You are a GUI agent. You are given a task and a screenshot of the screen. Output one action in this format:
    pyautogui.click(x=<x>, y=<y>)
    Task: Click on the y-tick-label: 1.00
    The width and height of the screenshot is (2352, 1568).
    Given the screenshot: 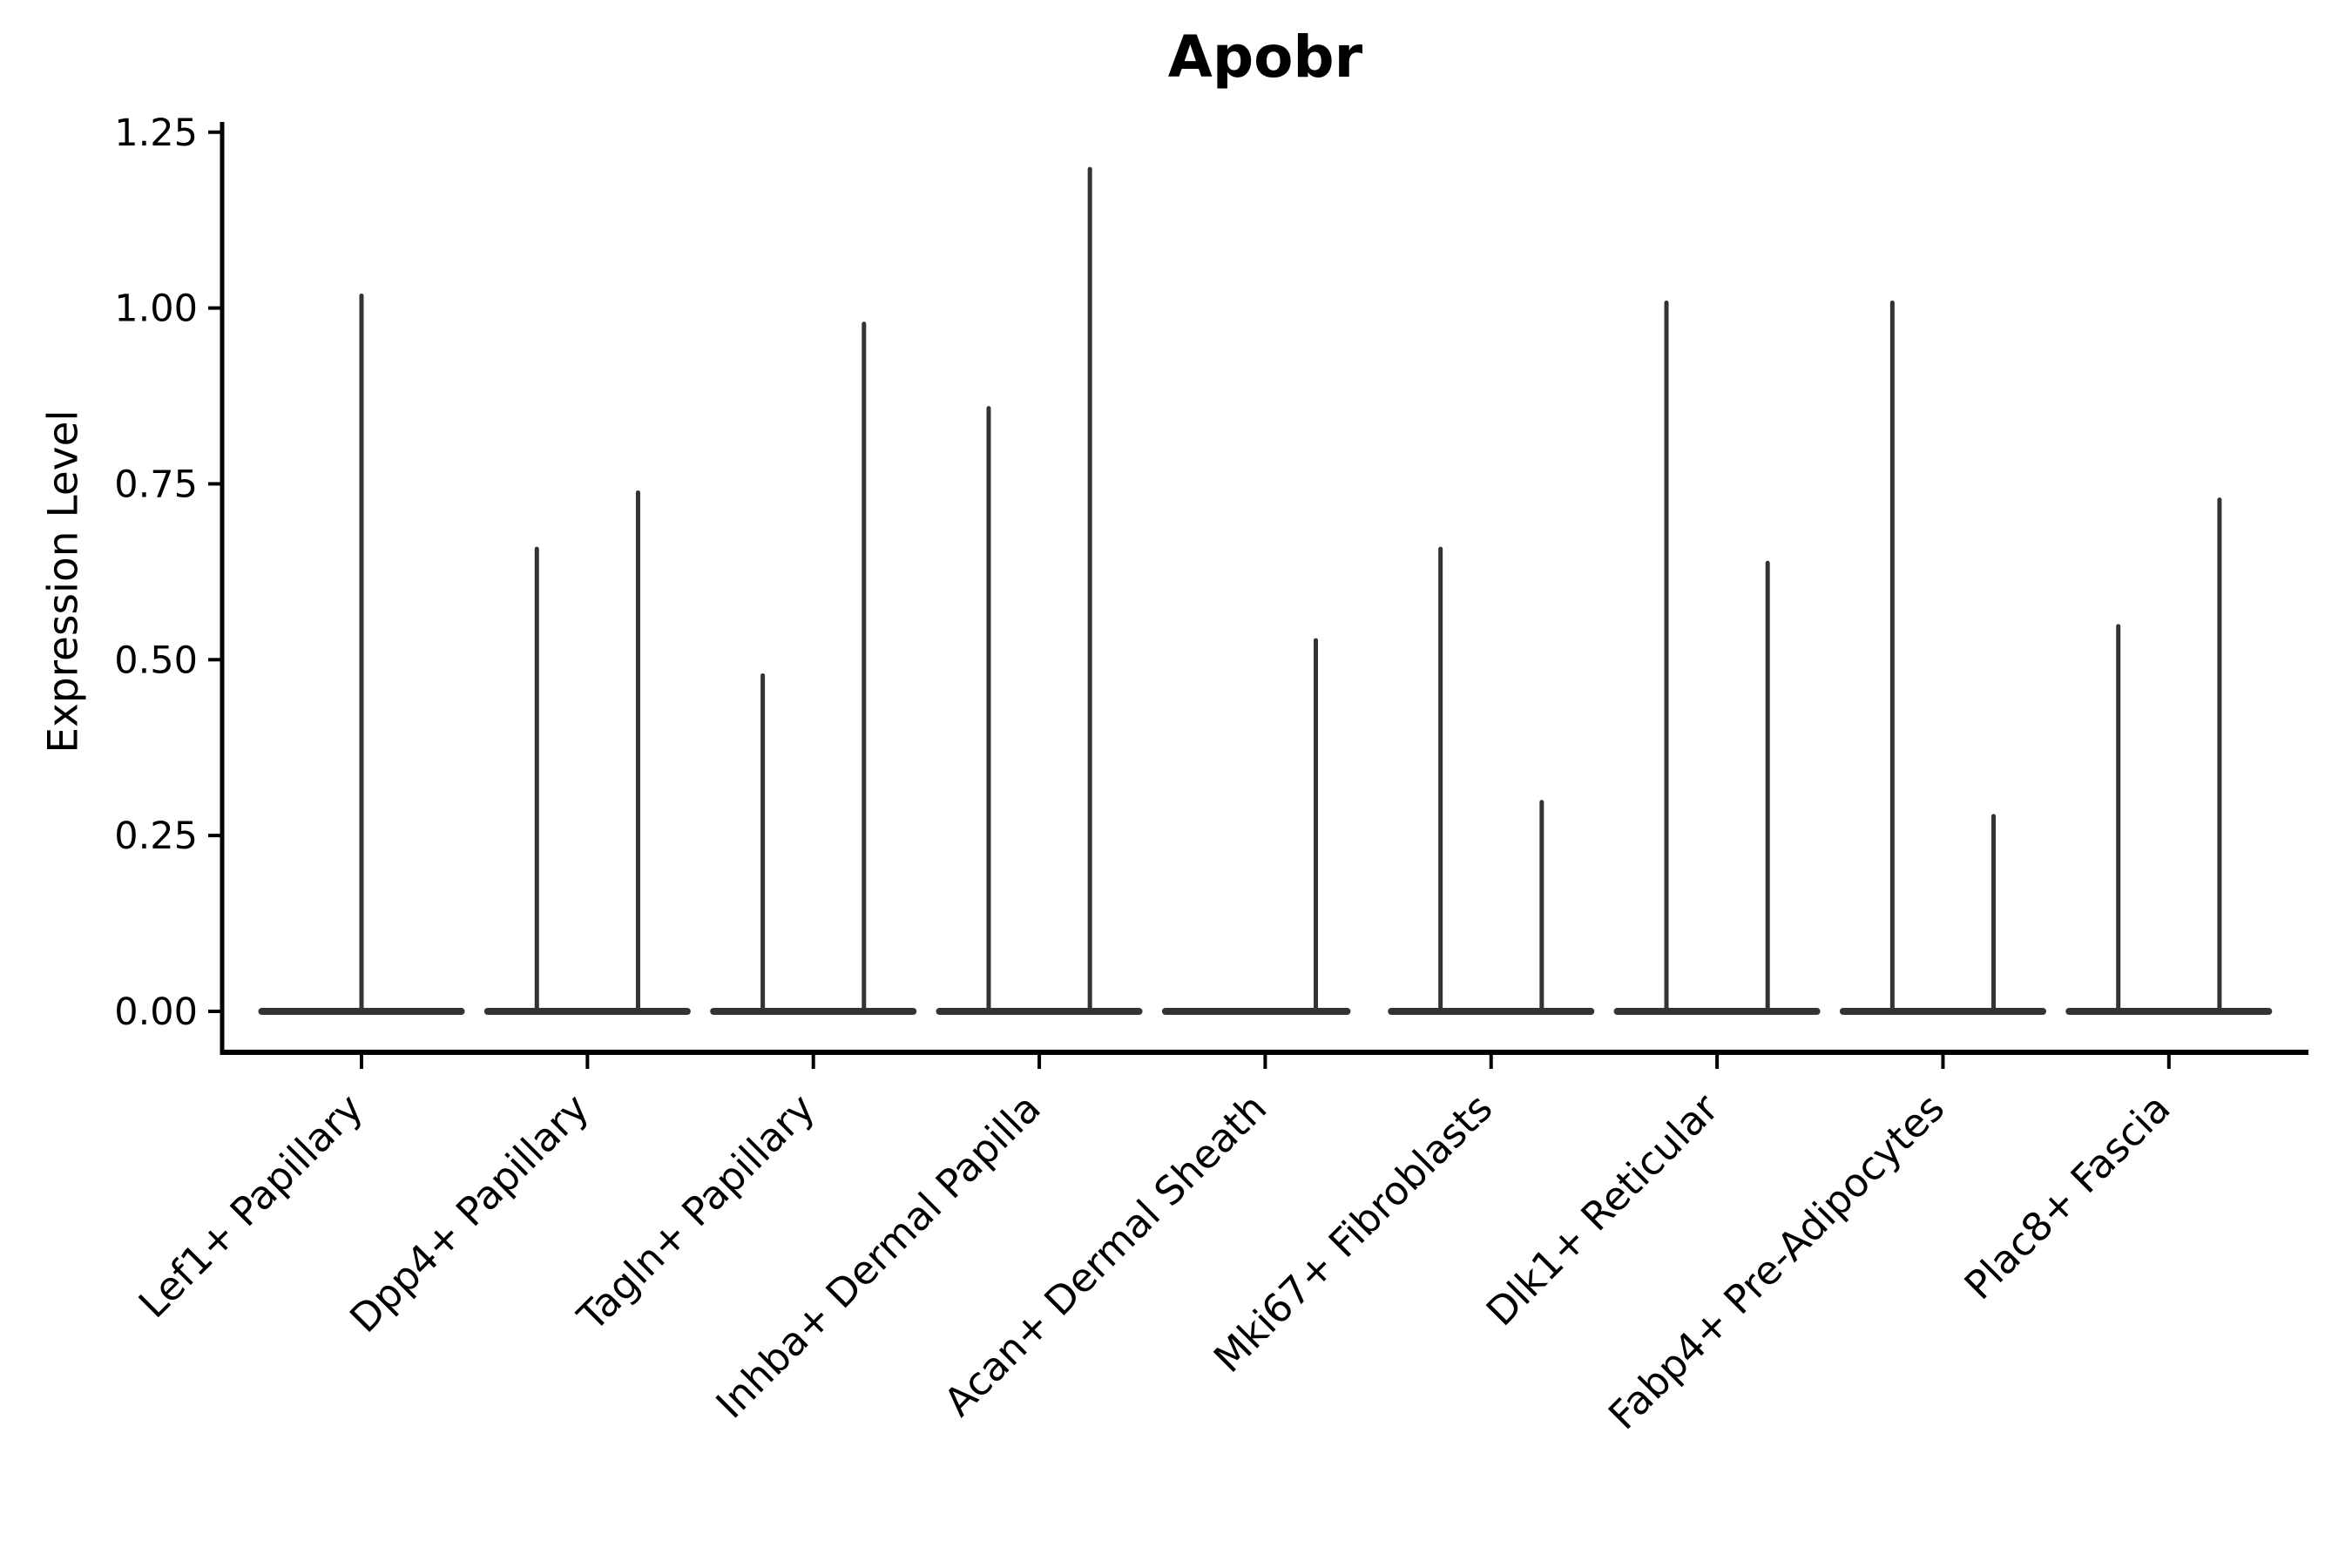 What is the action you would take?
    pyautogui.click(x=156, y=309)
    